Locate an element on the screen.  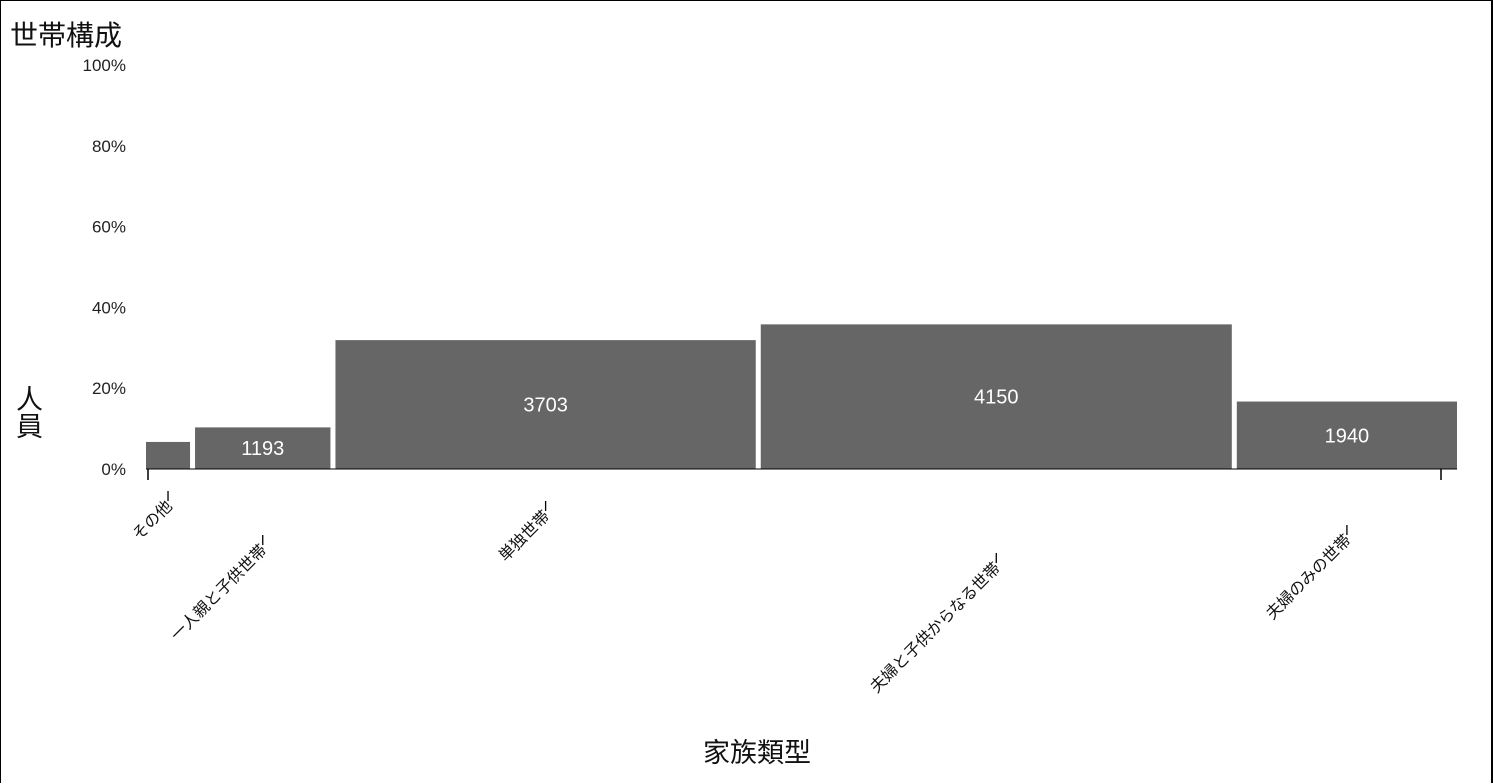
y-tick-label: 0% is located at coordinates (113, 469).